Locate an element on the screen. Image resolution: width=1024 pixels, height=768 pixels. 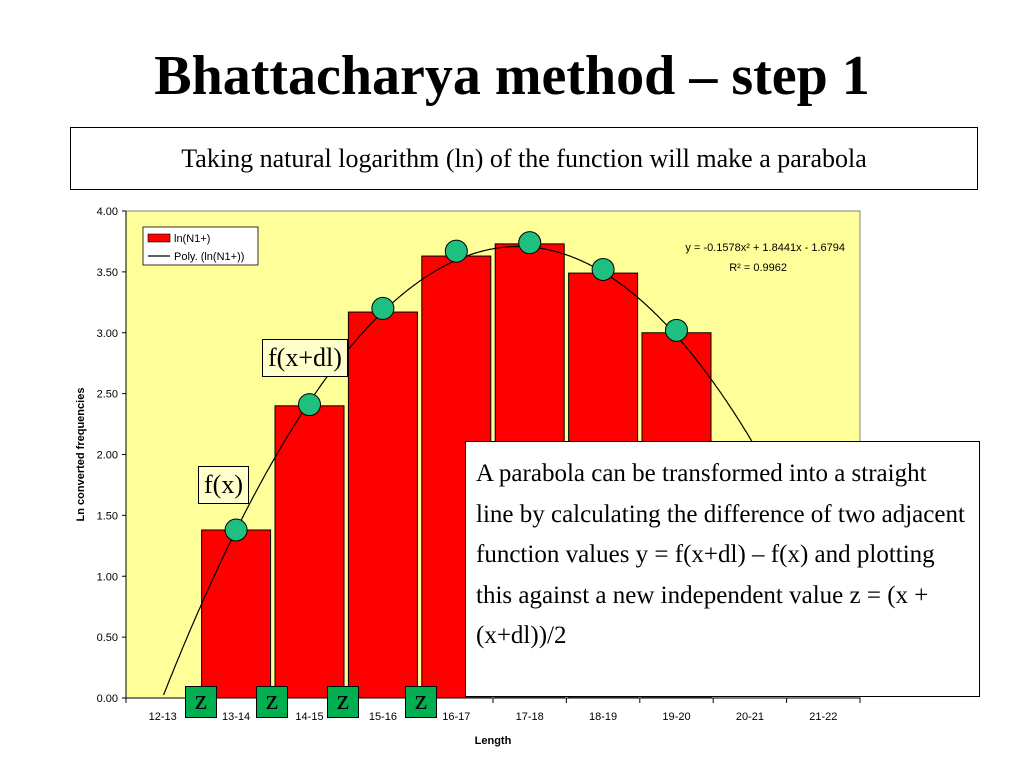
y-tick-label: 2.00 is located at coordinates (107, 456).